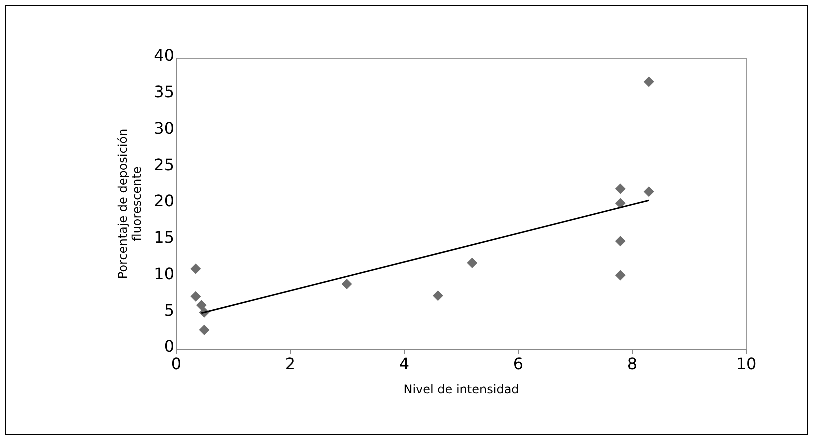  Describe the element at coordinates (164, 238) in the screenshot. I see `y-tick-label: 15` at that location.